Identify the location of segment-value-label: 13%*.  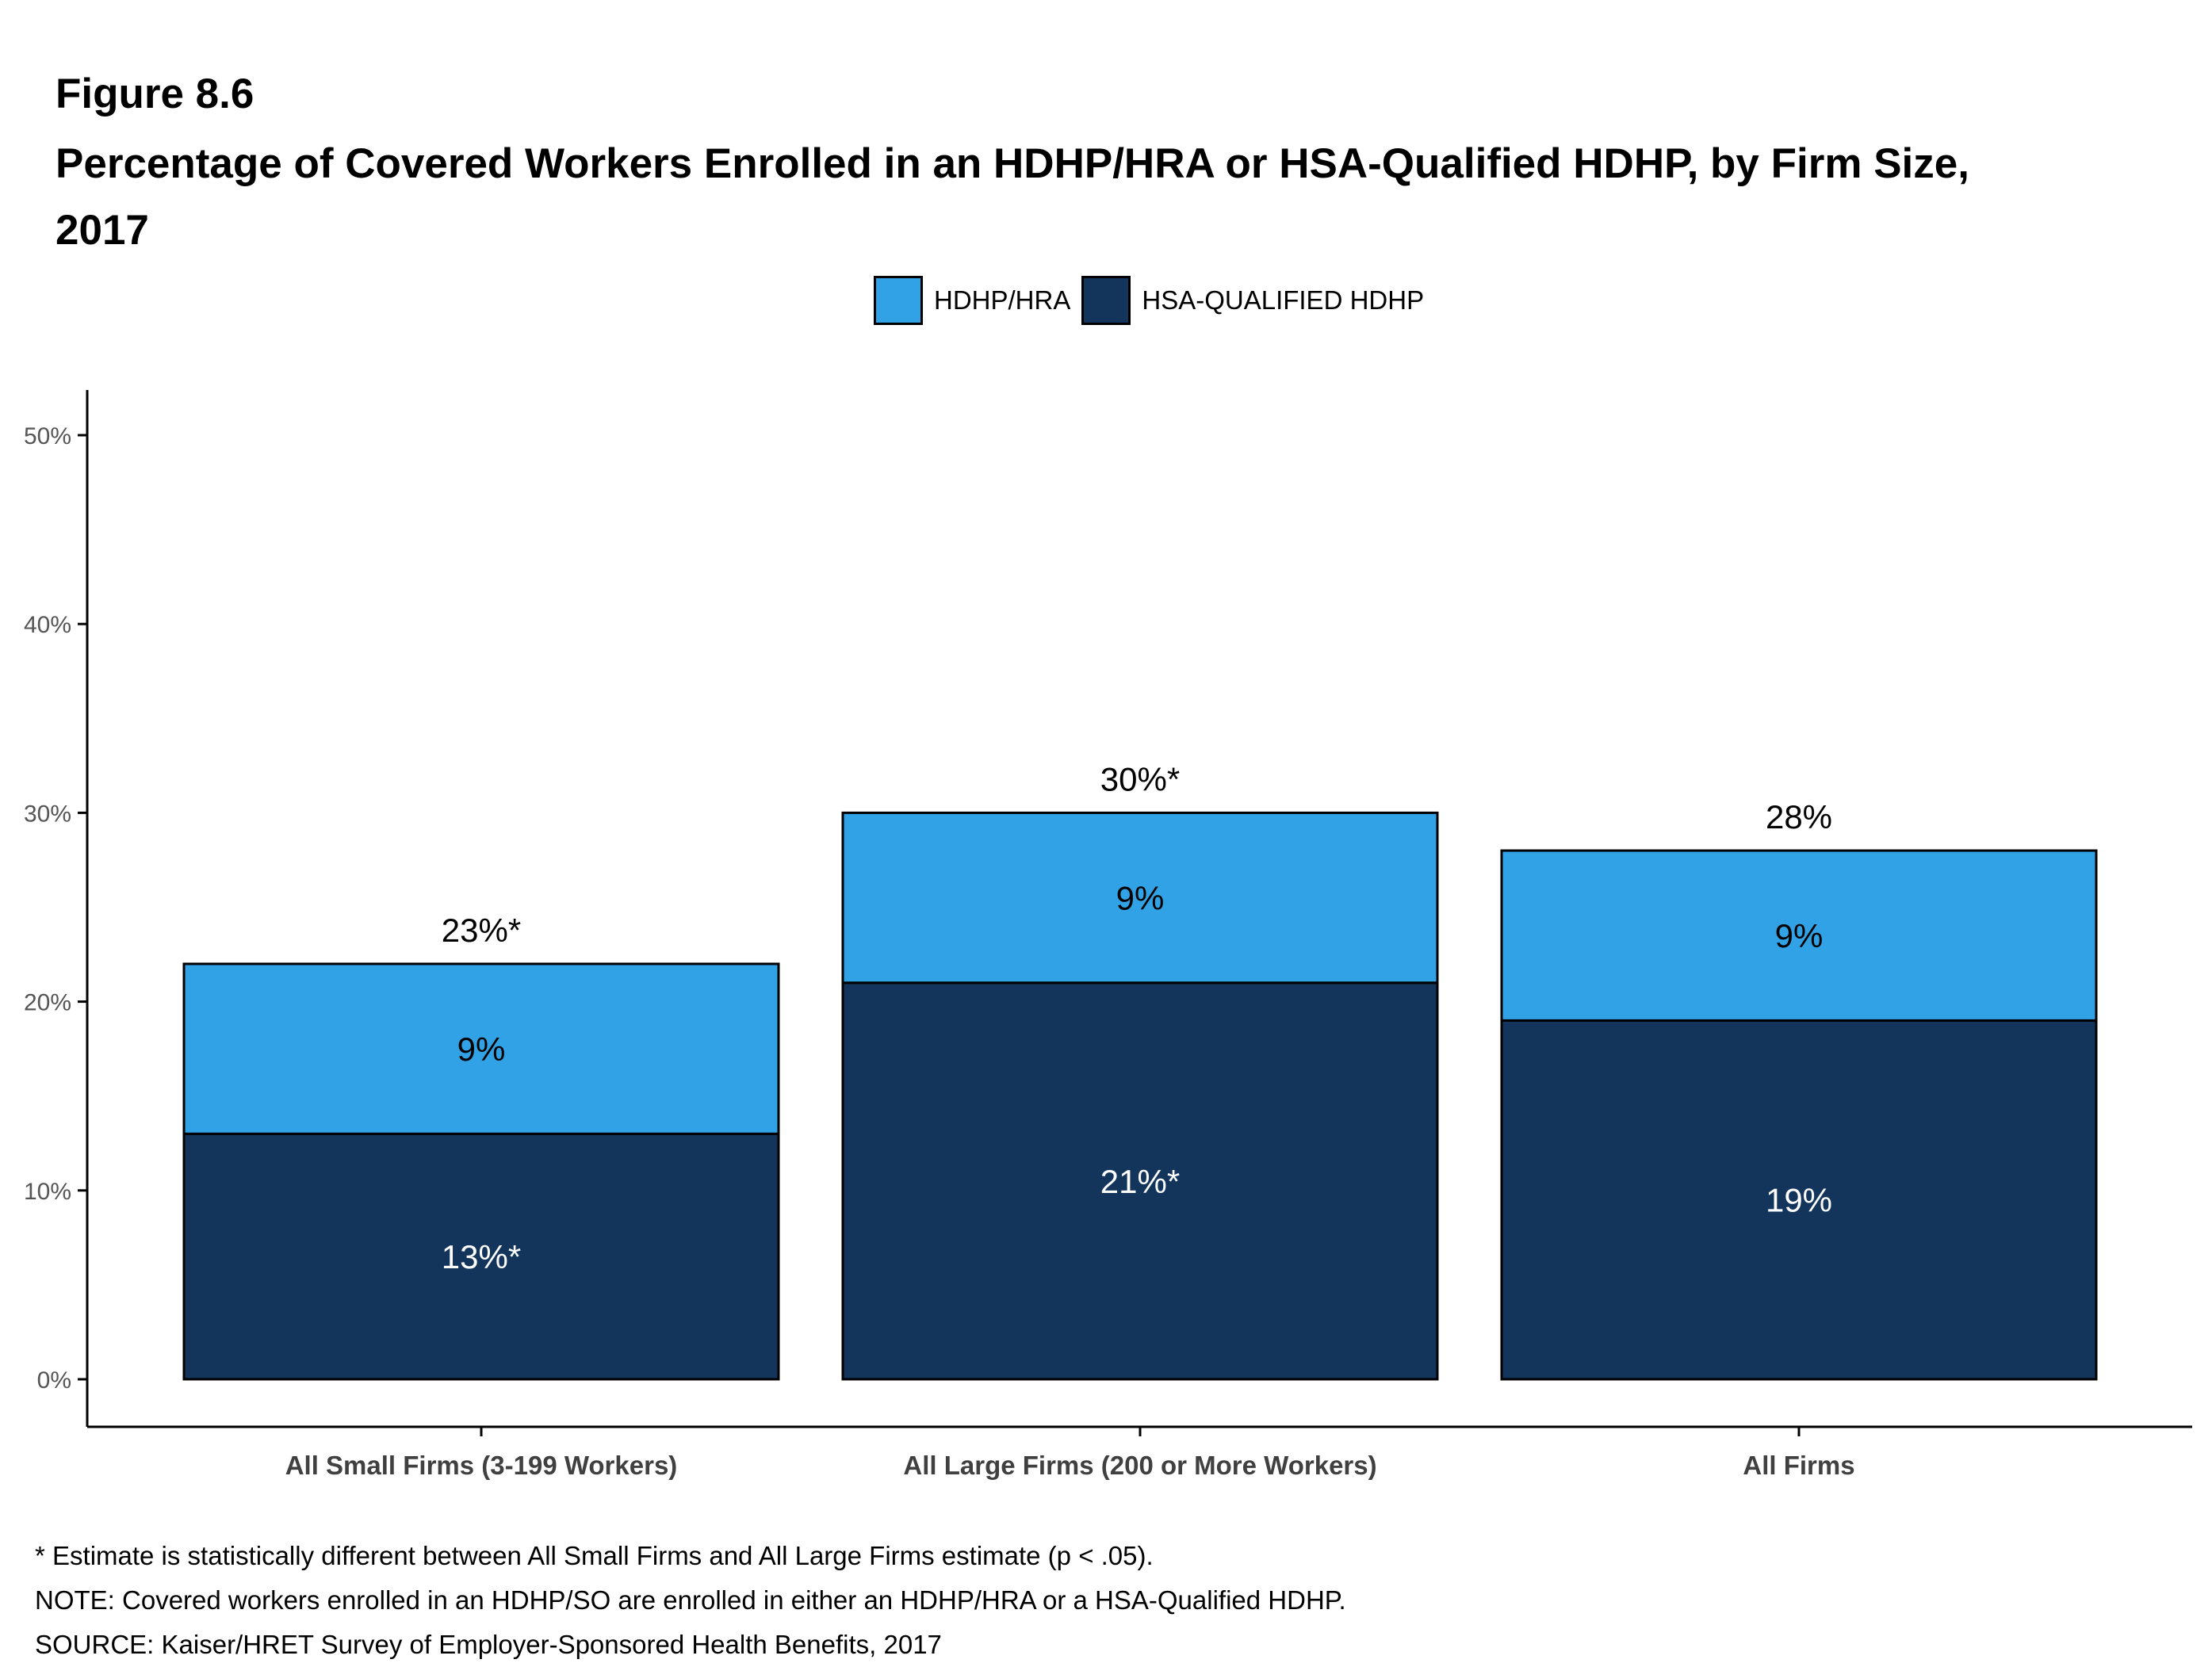
(481, 1257).